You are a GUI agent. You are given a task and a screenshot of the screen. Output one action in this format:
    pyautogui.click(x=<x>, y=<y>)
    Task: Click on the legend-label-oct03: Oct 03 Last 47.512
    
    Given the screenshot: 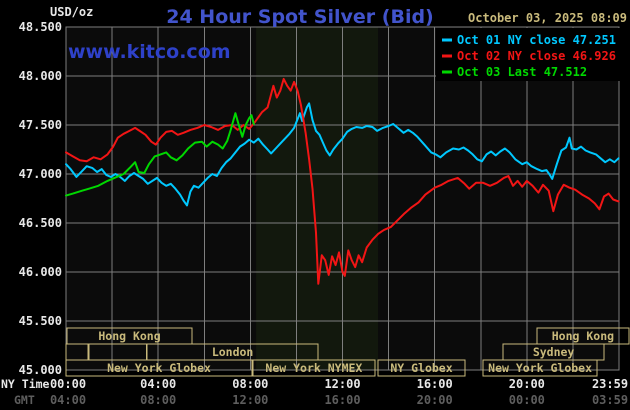 What is the action you would take?
    pyautogui.click(x=522, y=72)
    